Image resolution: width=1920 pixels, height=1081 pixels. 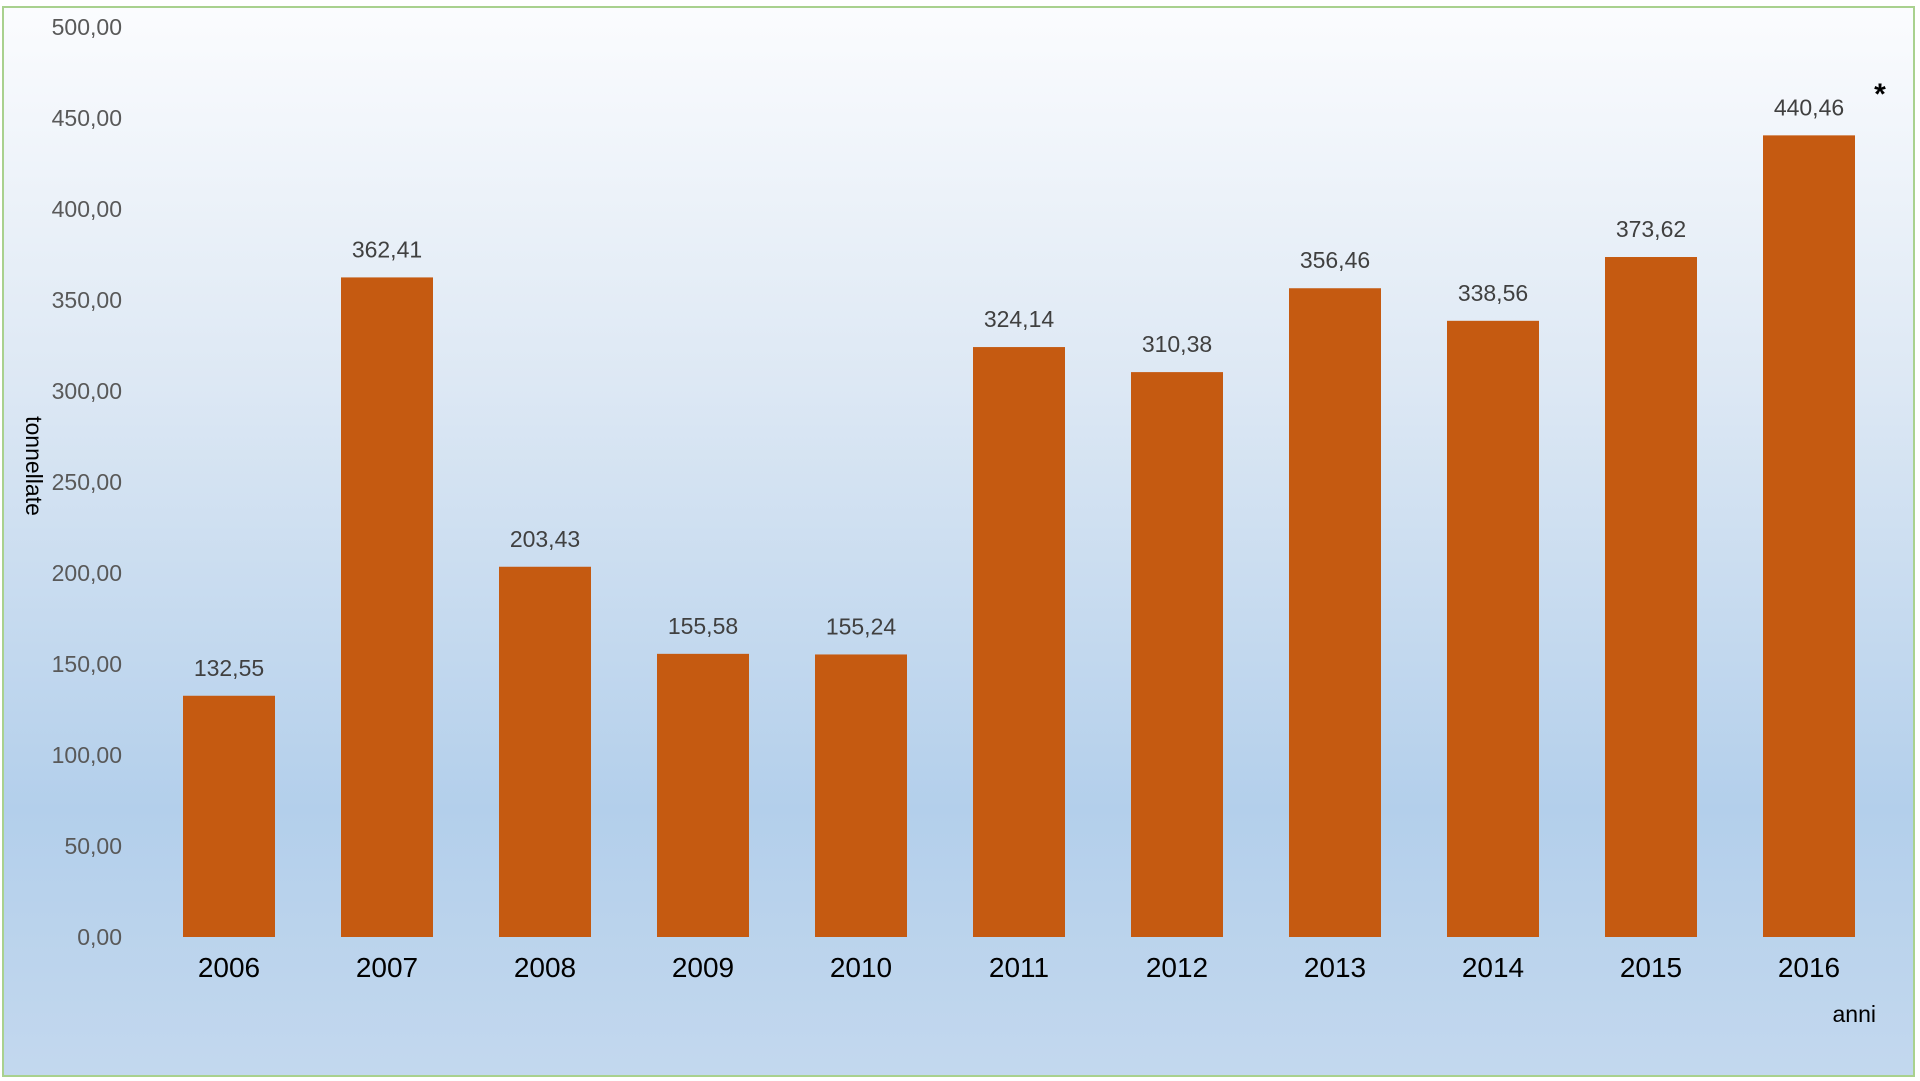 I want to click on x-tick-label-2007: 2007, so click(x=387, y=967).